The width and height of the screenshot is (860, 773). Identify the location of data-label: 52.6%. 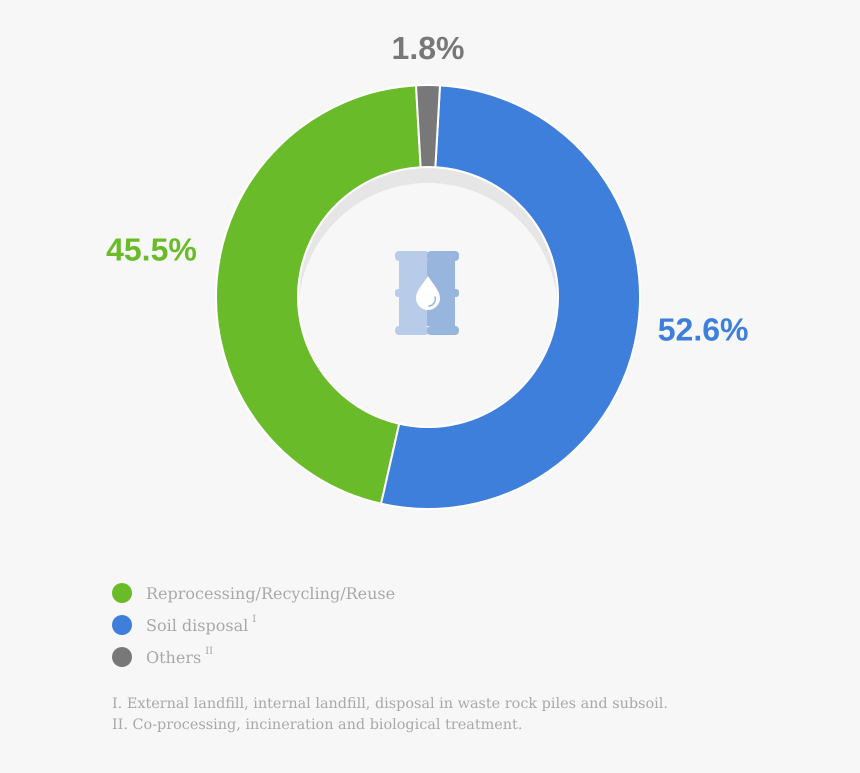
(703, 329).